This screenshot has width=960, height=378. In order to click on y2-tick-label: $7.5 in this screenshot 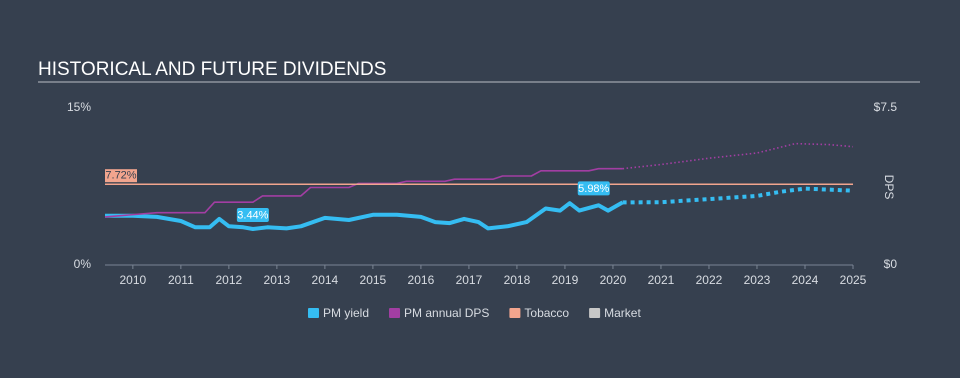, I will do `click(886, 107)`.